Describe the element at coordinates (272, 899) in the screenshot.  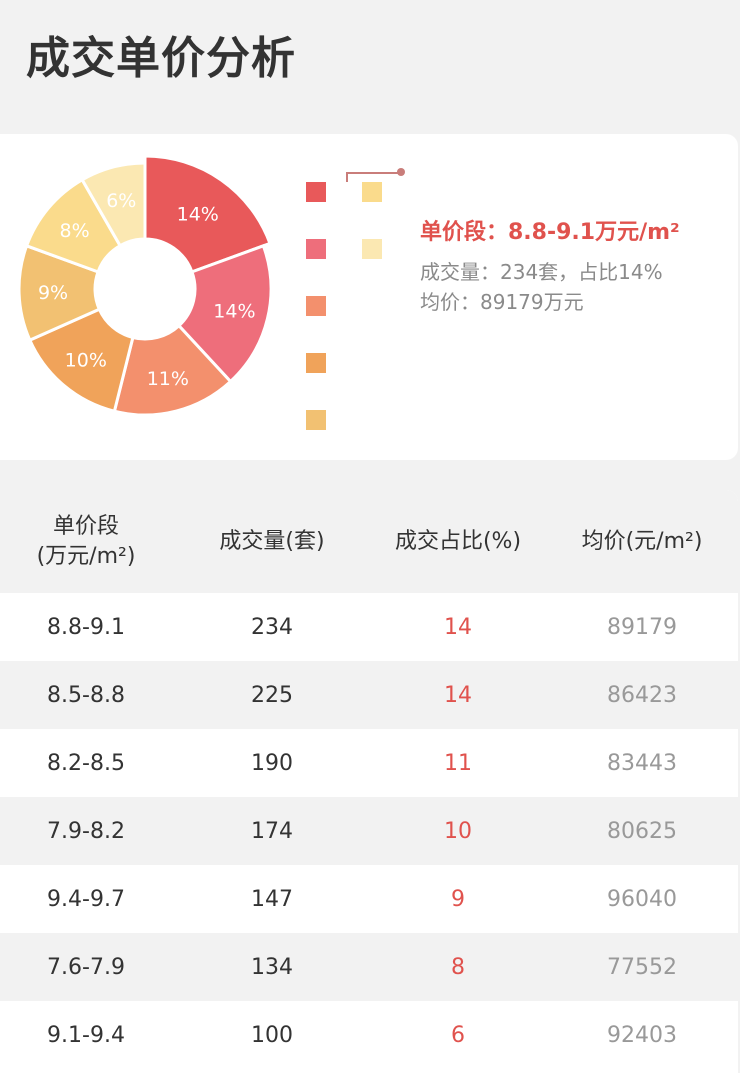
I see `cell-volume: 147` at that location.